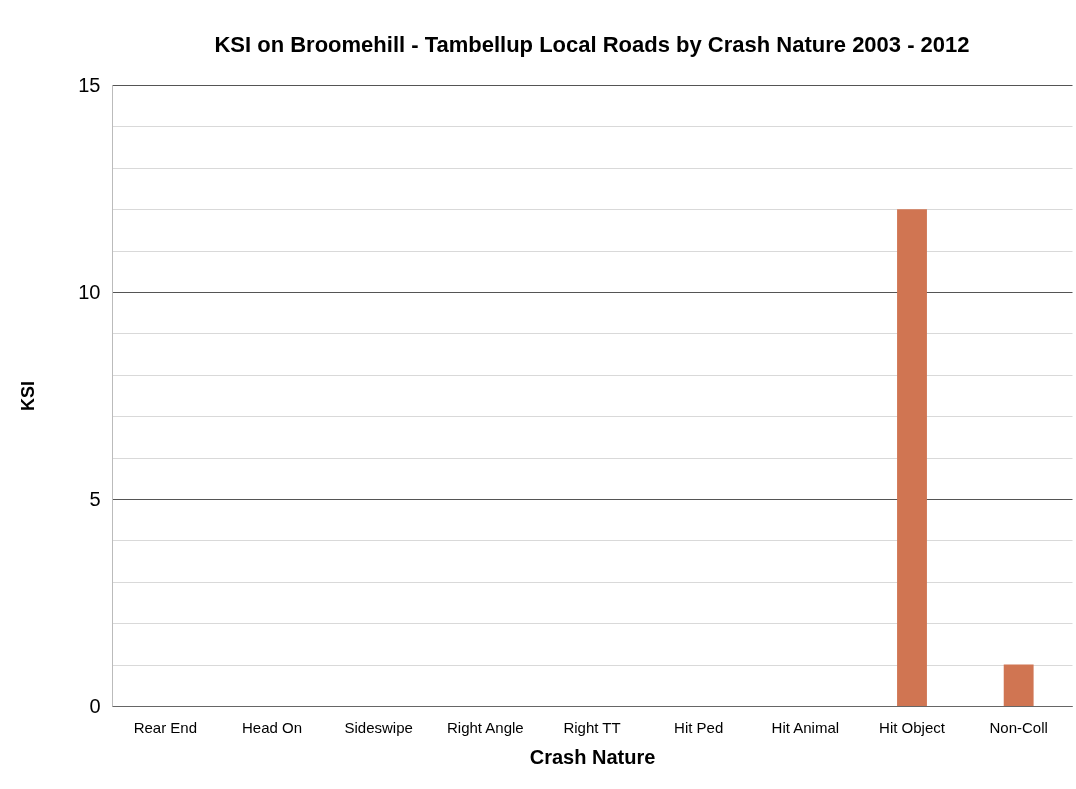 The width and height of the screenshot is (1076, 789). Describe the element at coordinates (805, 727) in the screenshot. I see `x-tick-label: Hit Animal` at that location.